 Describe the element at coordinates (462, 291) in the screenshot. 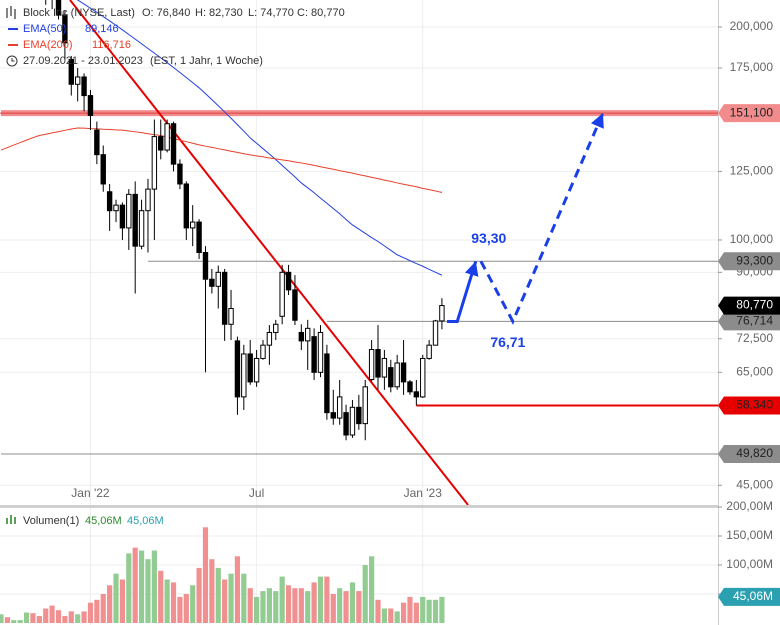

I see `projection-path` at that location.